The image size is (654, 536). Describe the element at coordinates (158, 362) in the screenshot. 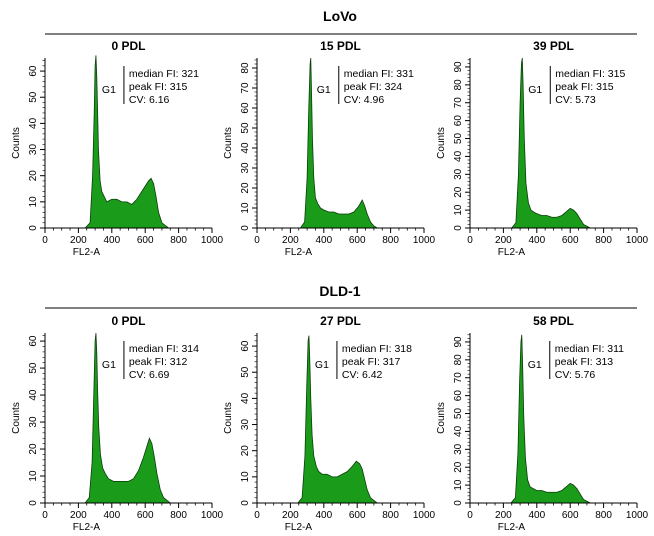

I see `stat-line: peak FI: 312` at that location.